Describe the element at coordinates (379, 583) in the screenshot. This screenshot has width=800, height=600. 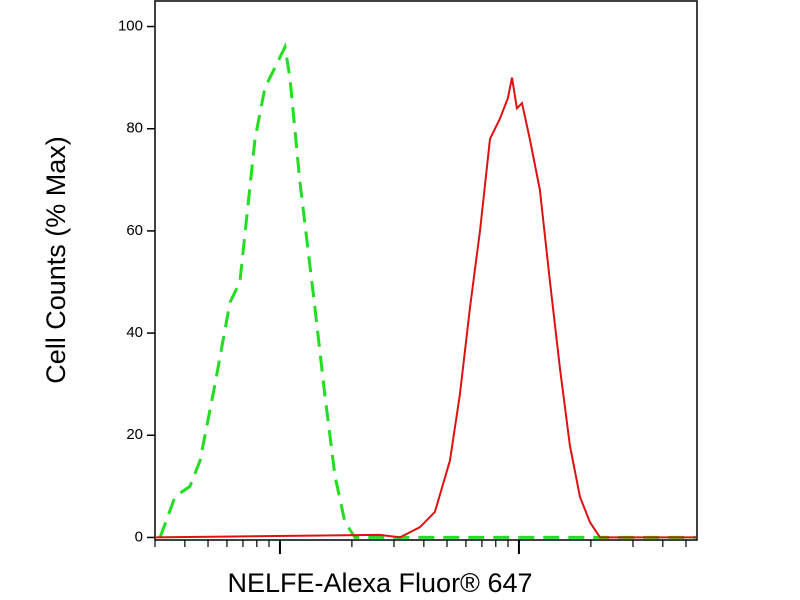
I see `x-axis-title: NELFE-Alexa Fluor® 647` at that location.